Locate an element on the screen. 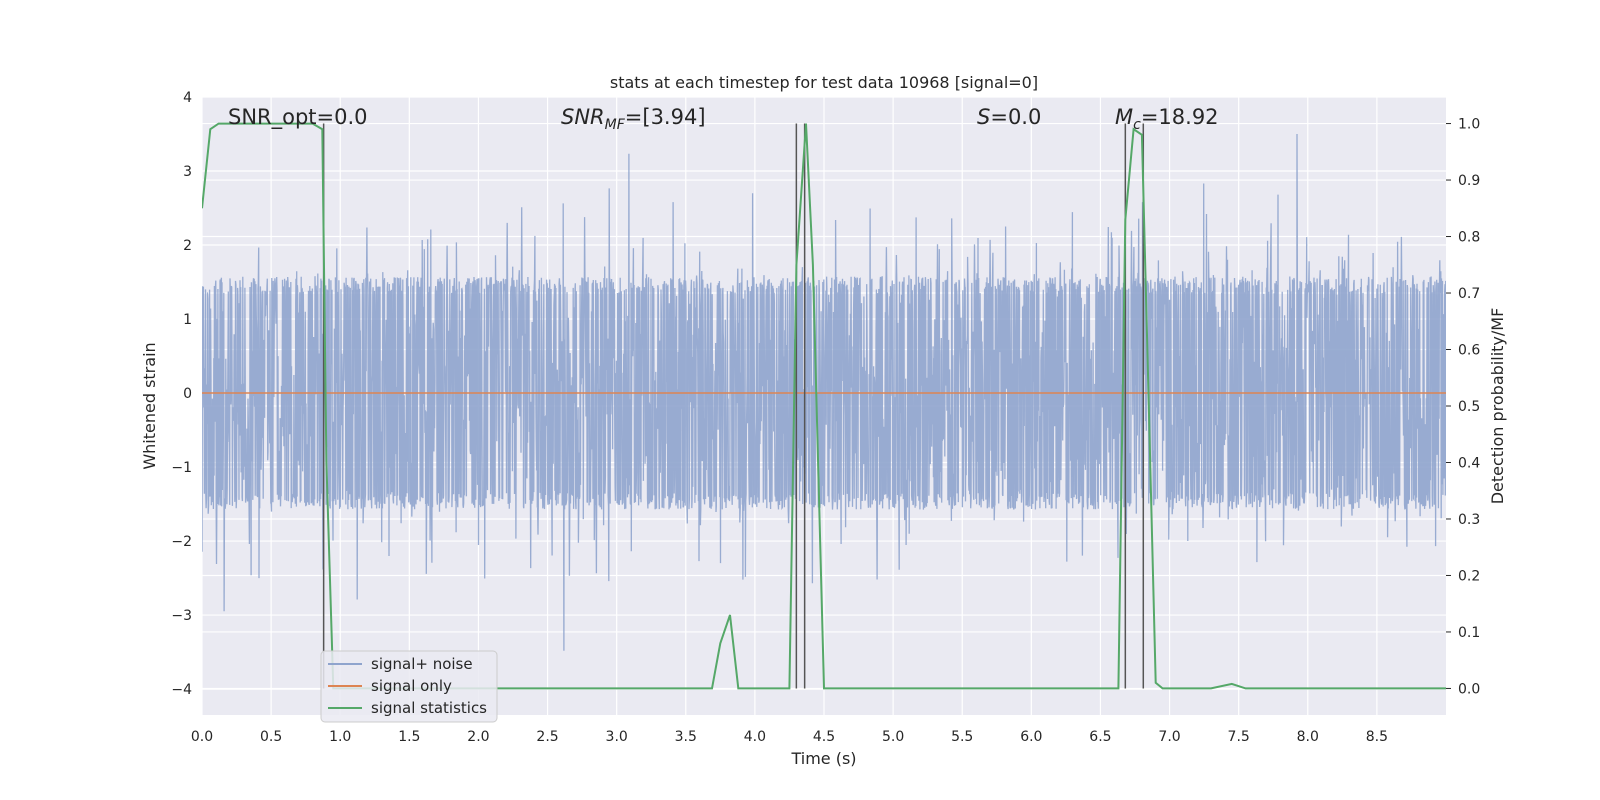 Image resolution: width=1600 pixels, height=800 pixels. annotation-mc-sub: c is located at coordinates (1137, 125).